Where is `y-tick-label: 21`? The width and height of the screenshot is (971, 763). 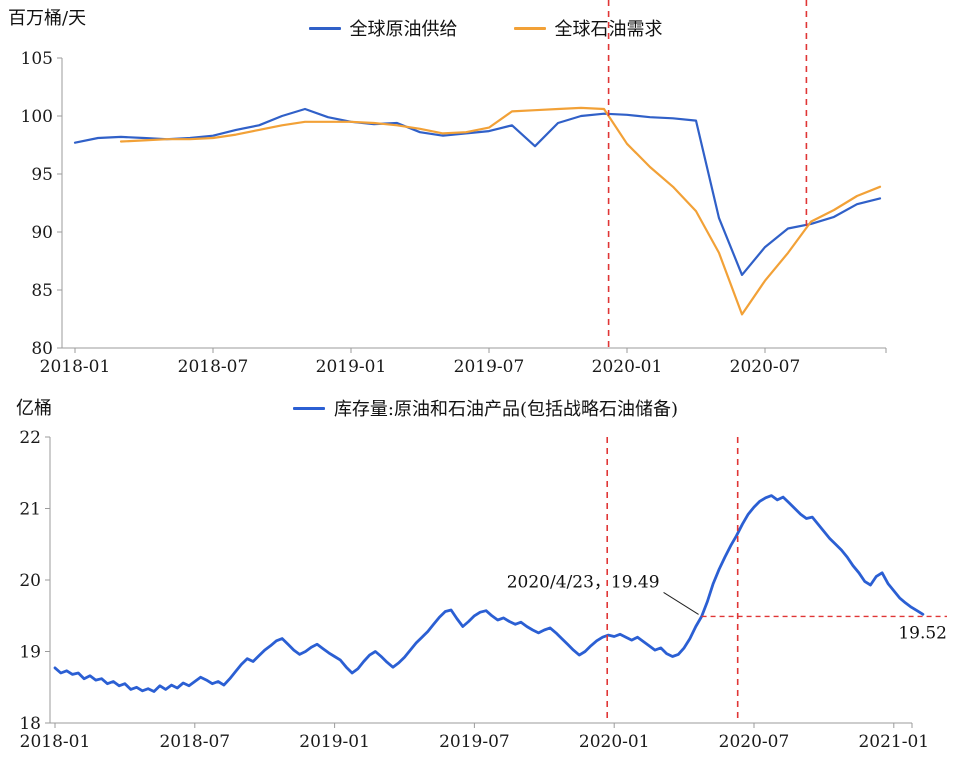 y-tick-label: 21 is located at coordinates (30, 510).